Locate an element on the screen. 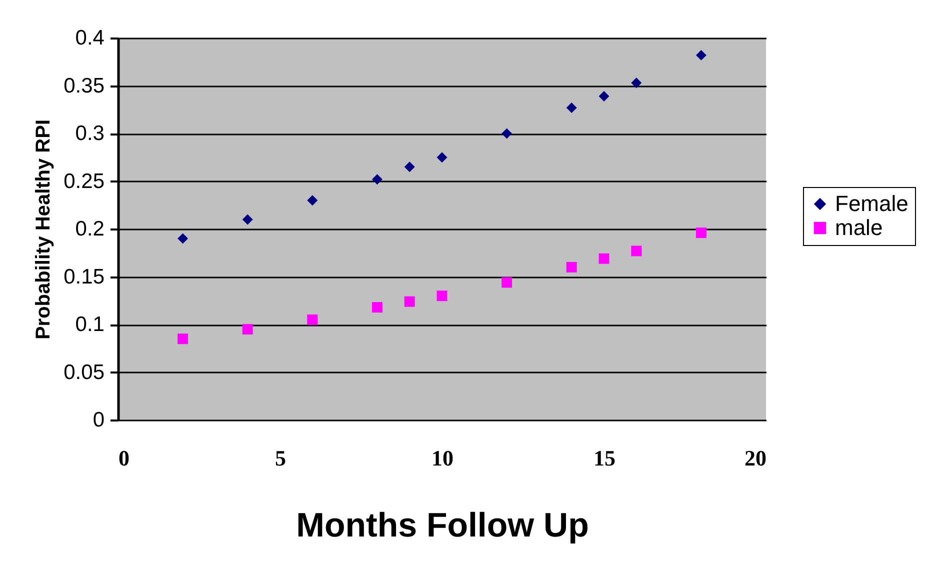 The width and height of the screenshot is (927, 565). y-tick-label: 0.1 is located at coordinates (89, 324).